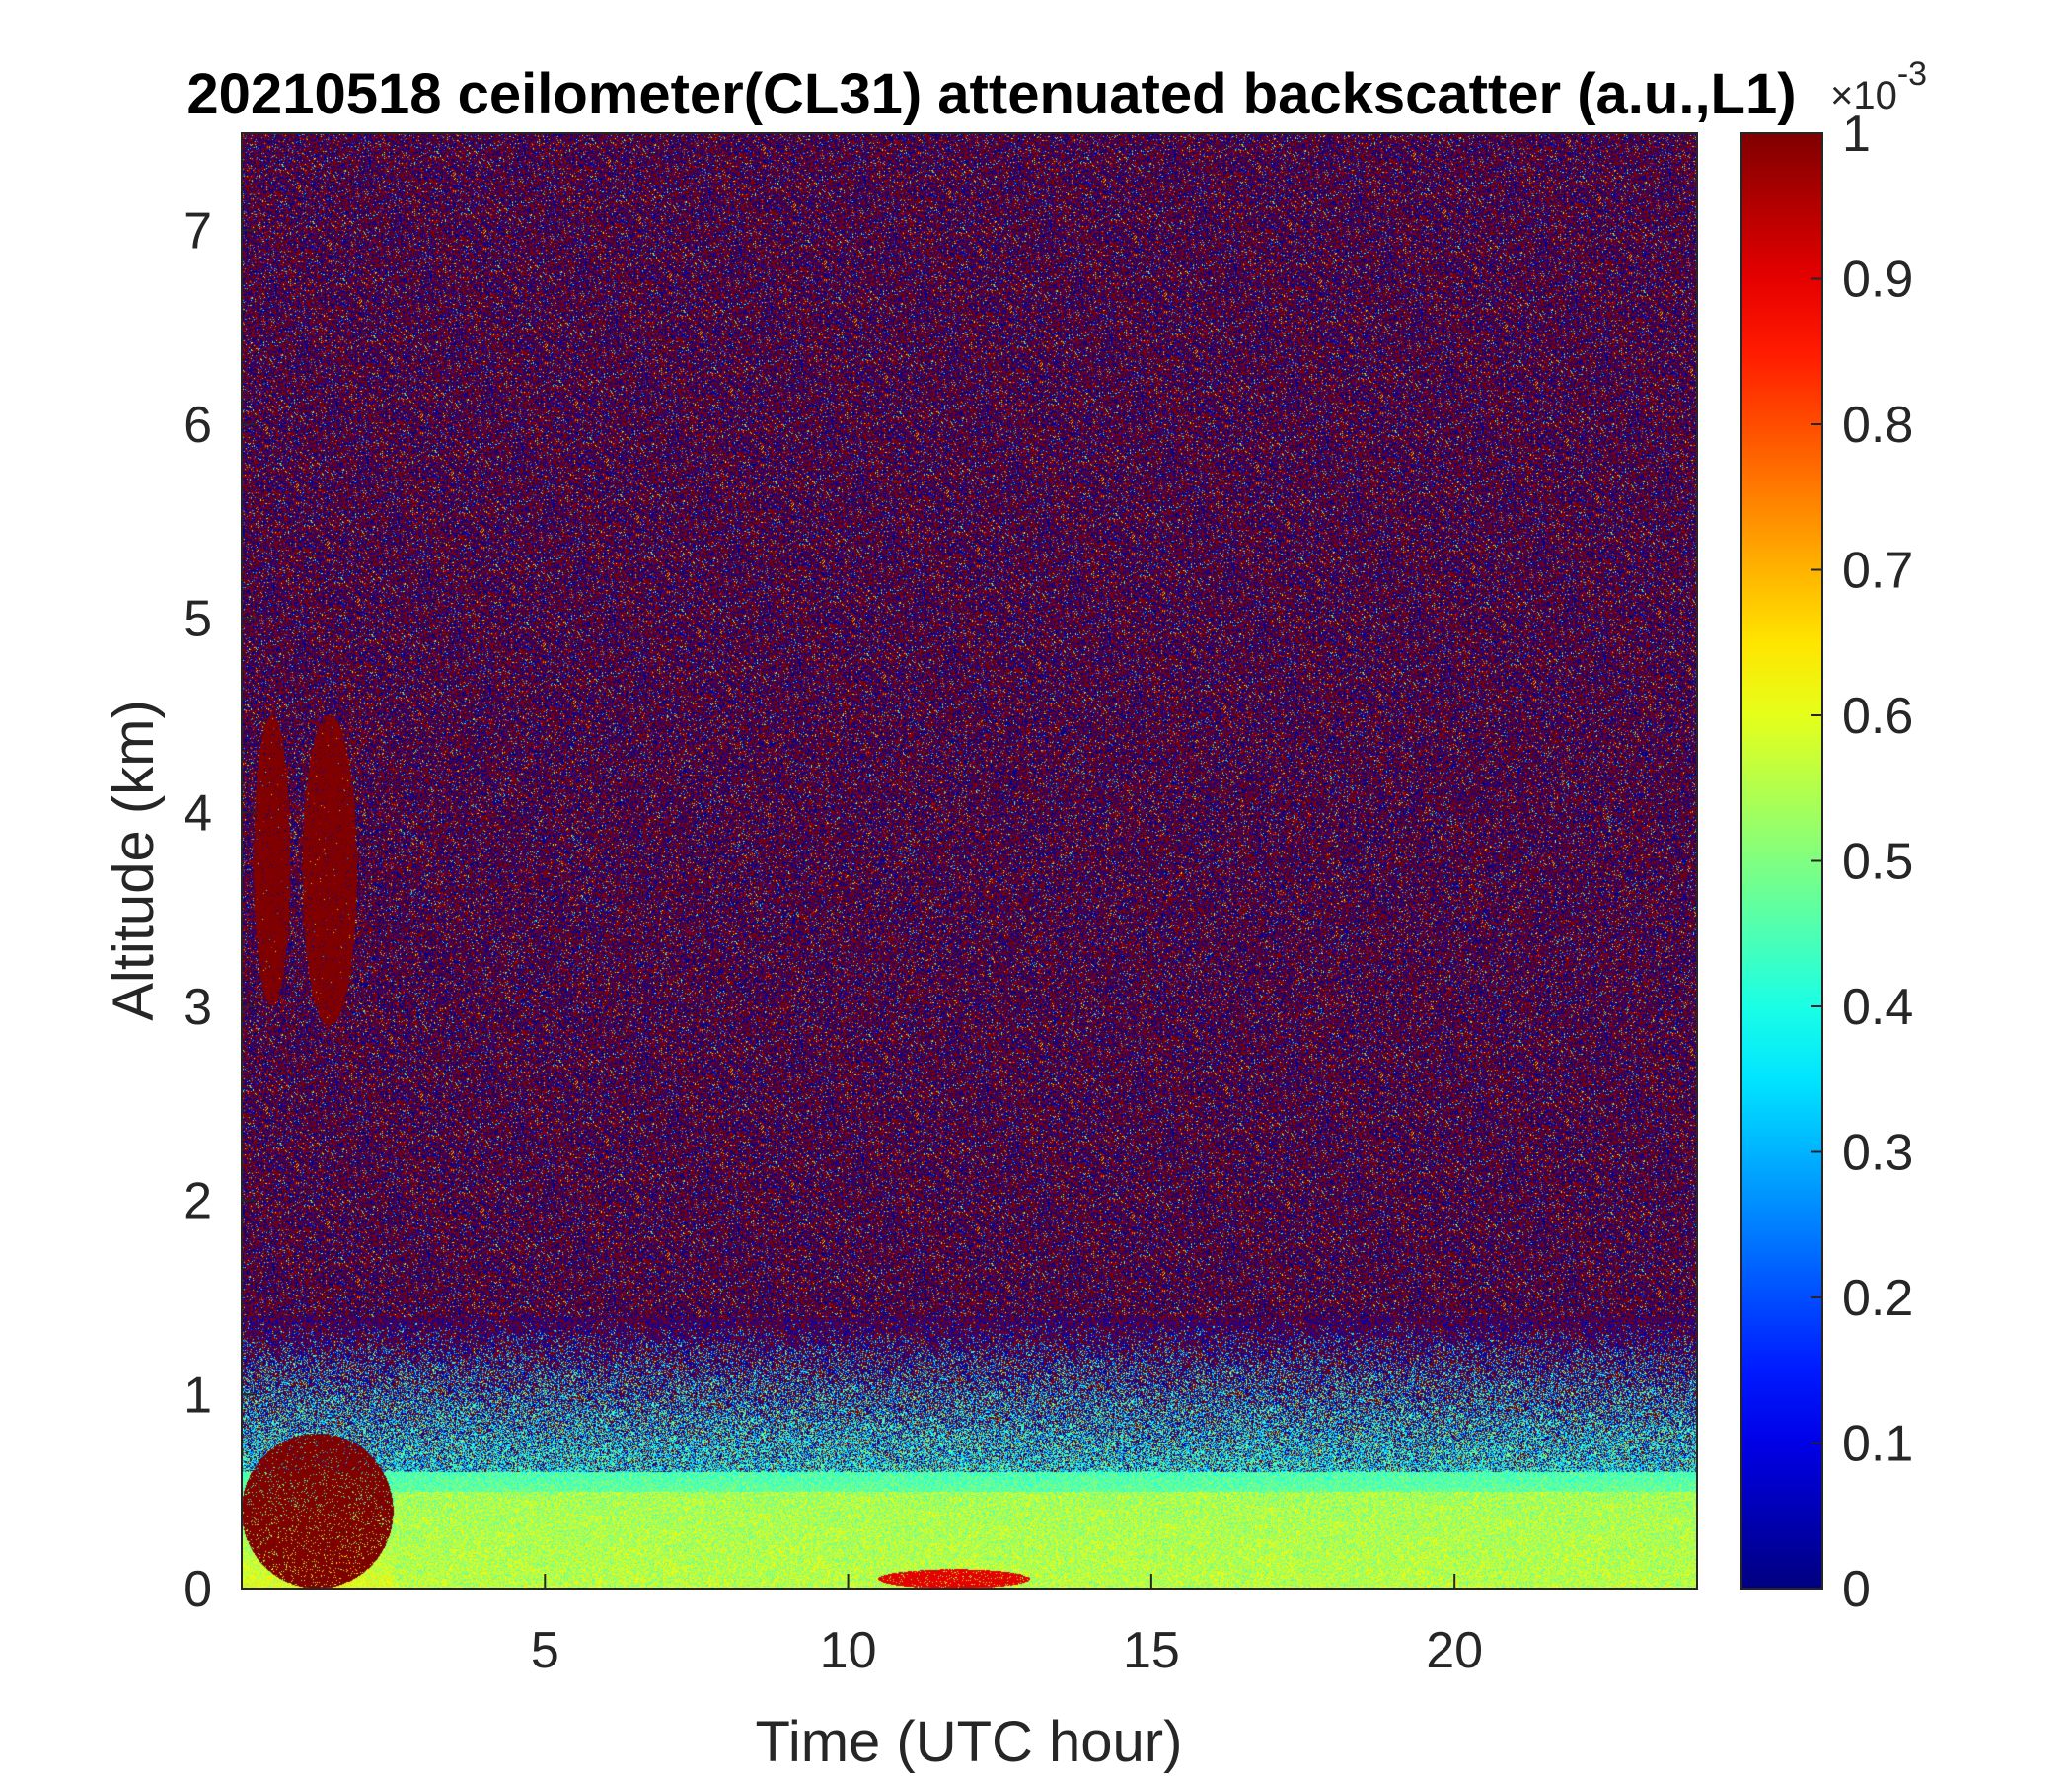  Describe the element at coordinates (1877, 1299) in the screenshot. I see `colorbar-tick-label-2: 0.2` at that location.